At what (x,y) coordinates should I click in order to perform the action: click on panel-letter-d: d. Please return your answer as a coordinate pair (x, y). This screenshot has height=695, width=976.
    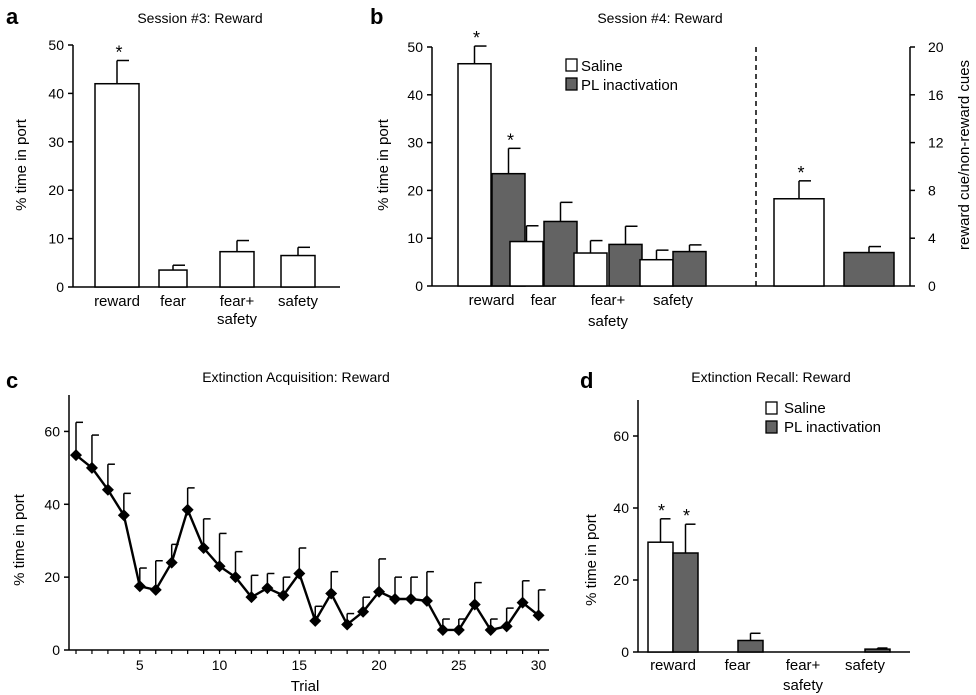
    Looking at the image, I should click on (586, 380).